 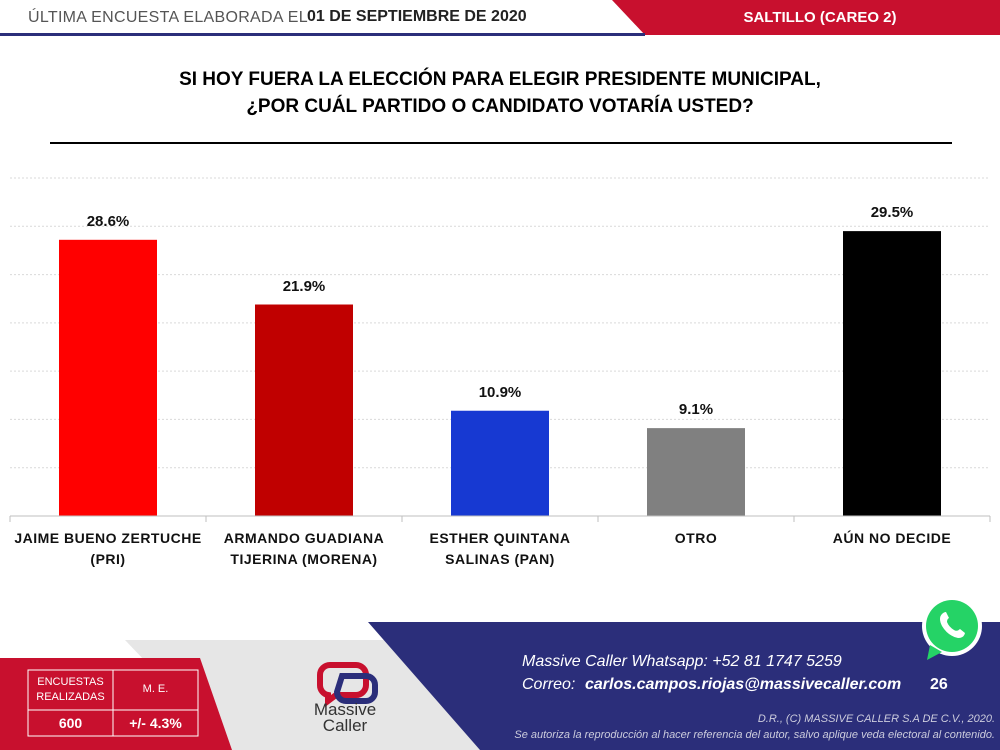 I want to click on x-tick-label: JAIME BUENO ZERTUCHE (PRI), so click(x=108, y=548).